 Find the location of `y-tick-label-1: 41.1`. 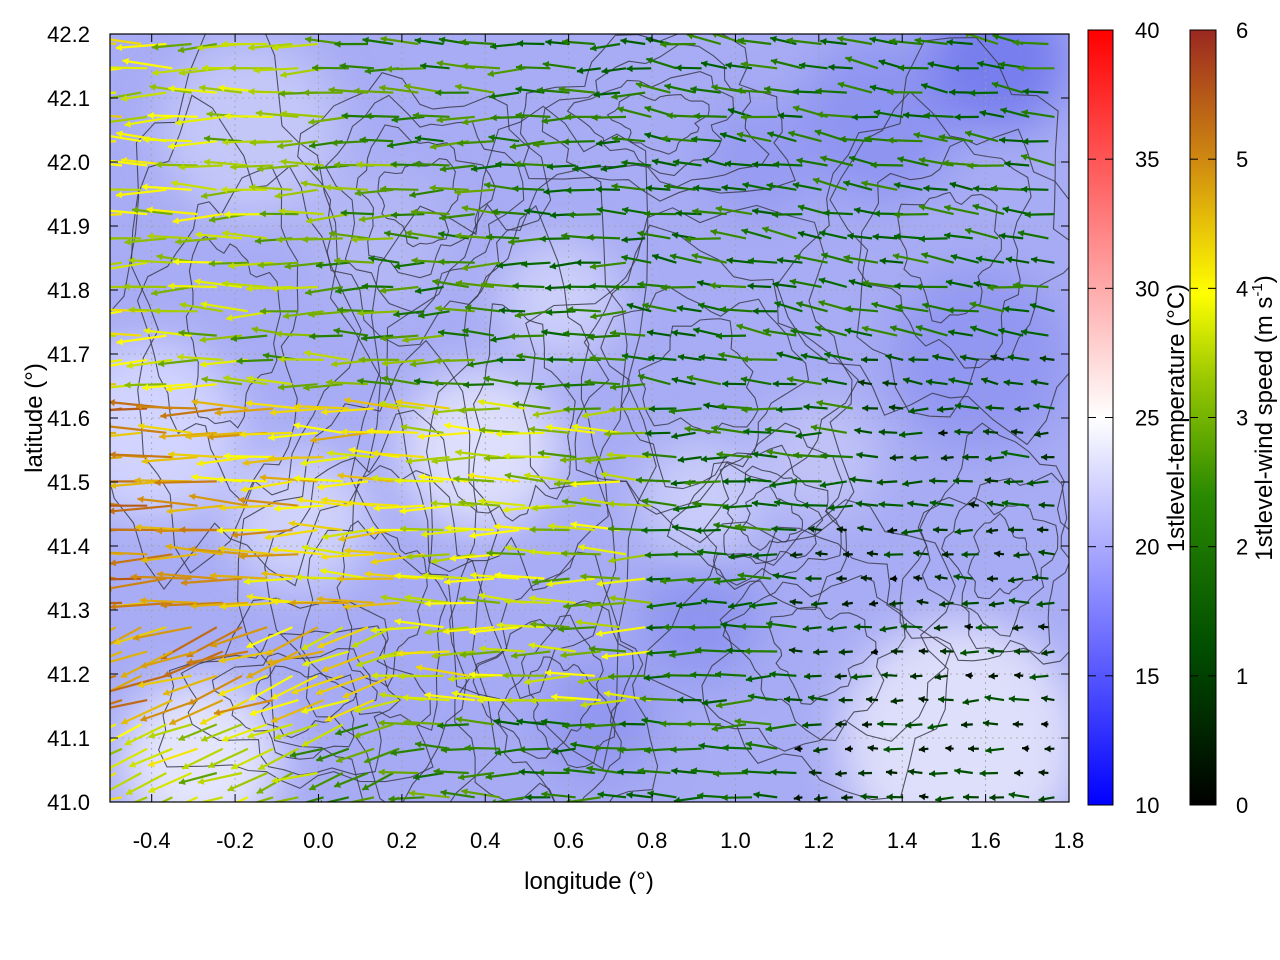

y-tick-label-1: 41.1 is located at coordinates (68, 738).